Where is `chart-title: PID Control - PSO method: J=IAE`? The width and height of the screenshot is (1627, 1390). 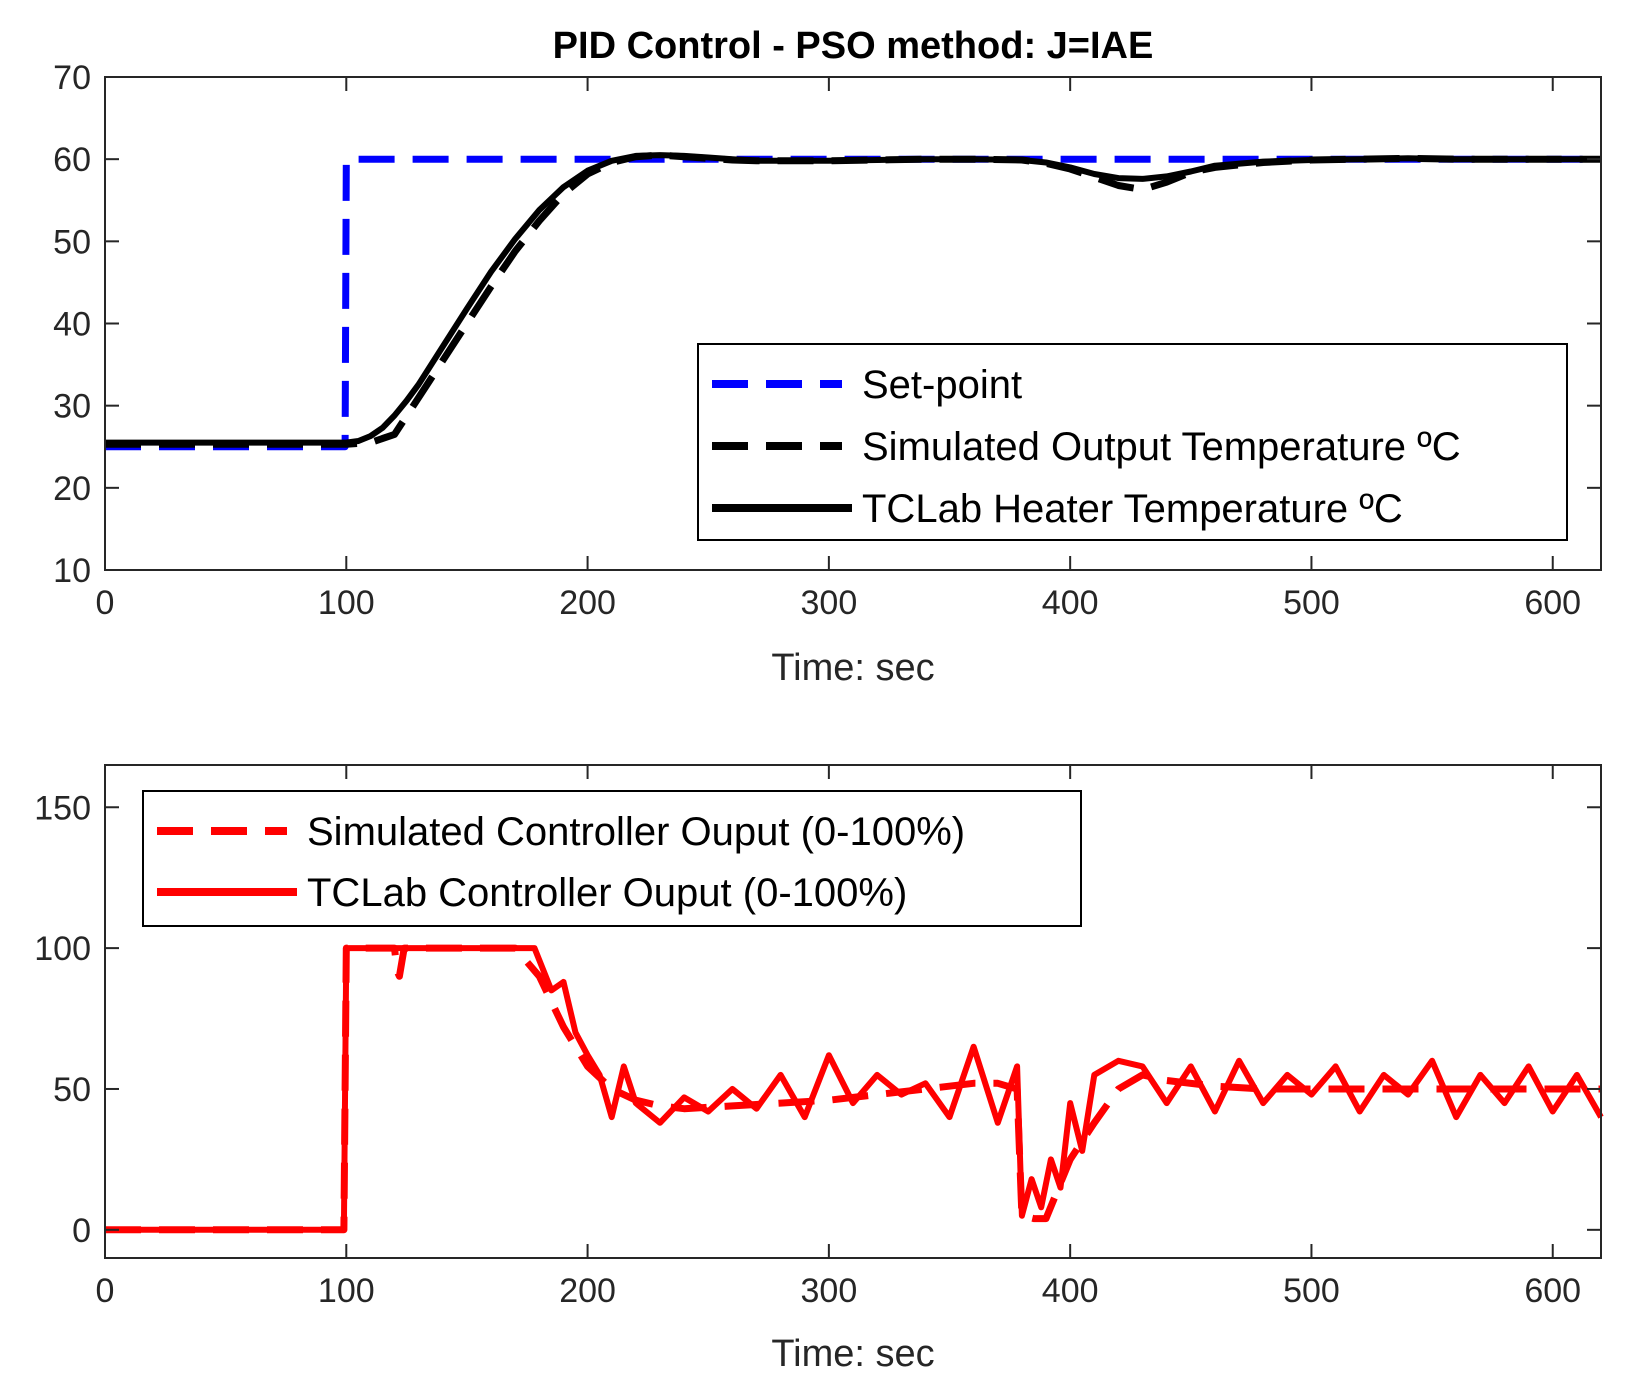 chart-title: PID Control - PSO method: J=IAE is located at coordinates (853, 46).